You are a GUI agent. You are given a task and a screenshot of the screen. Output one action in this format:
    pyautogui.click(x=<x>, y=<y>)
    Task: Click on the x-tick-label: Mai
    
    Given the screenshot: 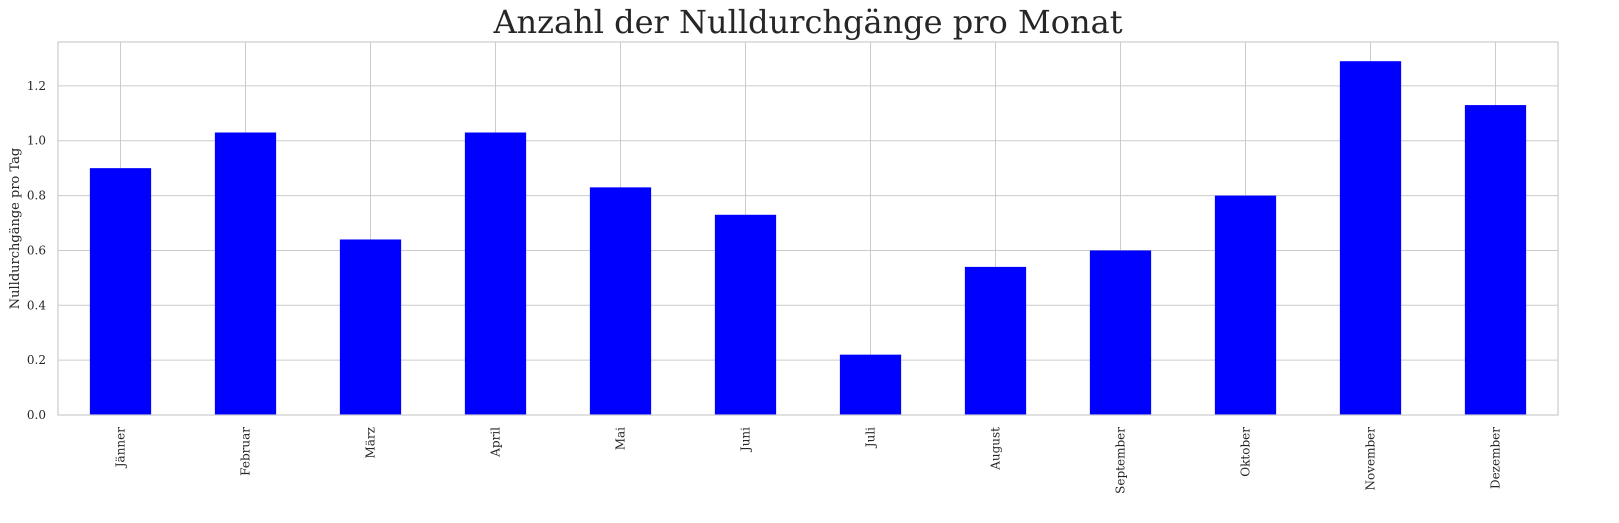 What is the action you would take?
    pyautogui.click(x=621, y=438)
    